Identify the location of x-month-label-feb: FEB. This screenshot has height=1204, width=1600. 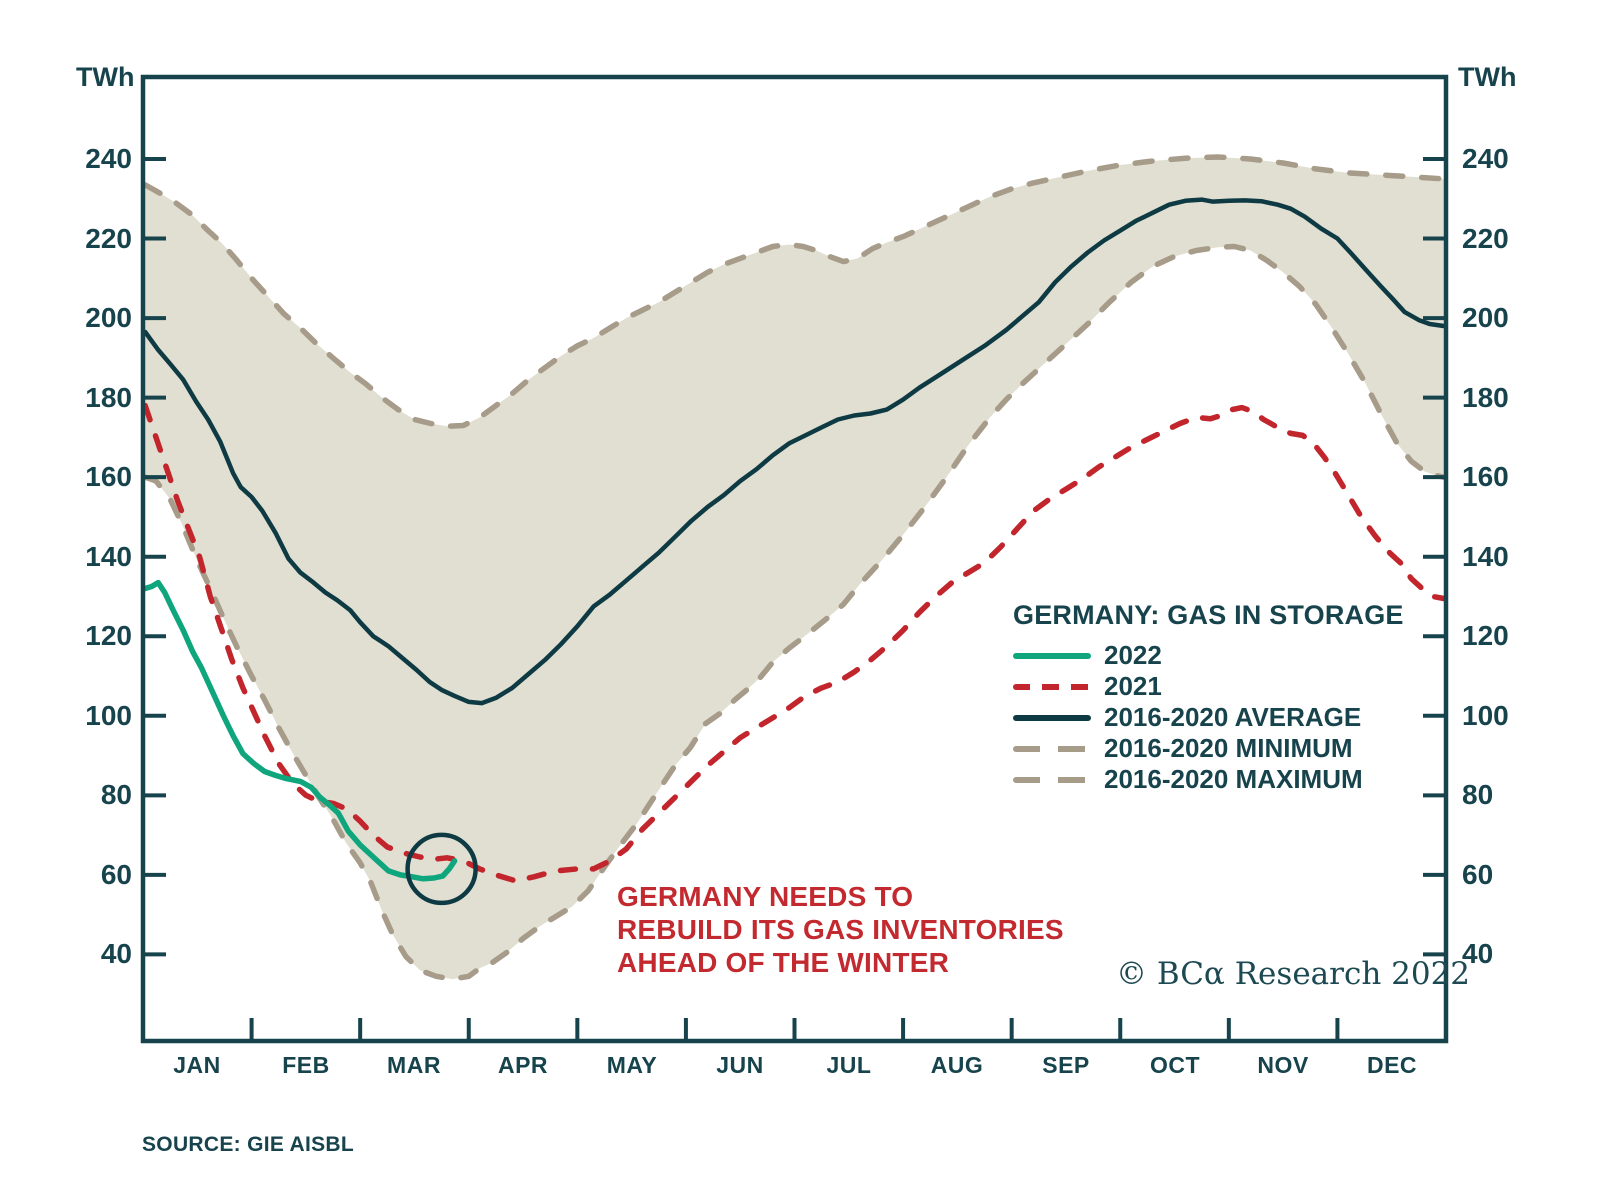
(306, 1065).